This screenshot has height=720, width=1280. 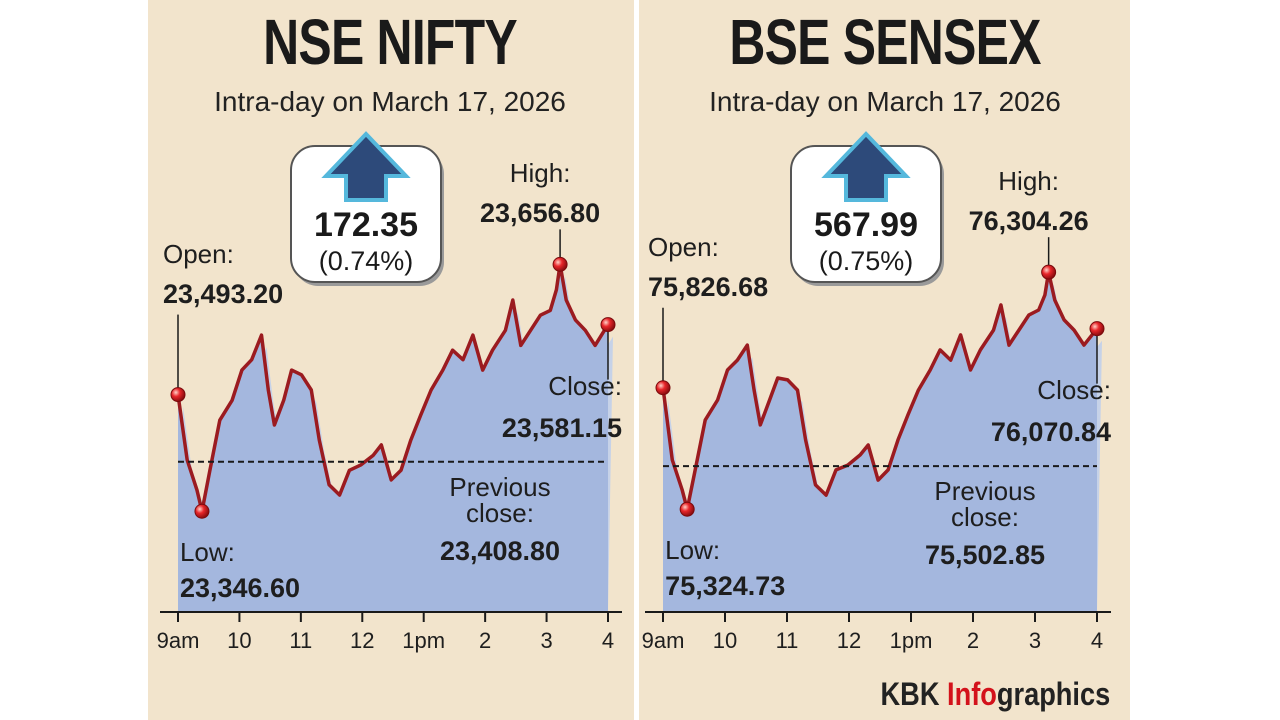 What do you see at coordinates (971, 694) in the screenshot?
I see `brand-highlight: Info` at bounding box center [971, 694].